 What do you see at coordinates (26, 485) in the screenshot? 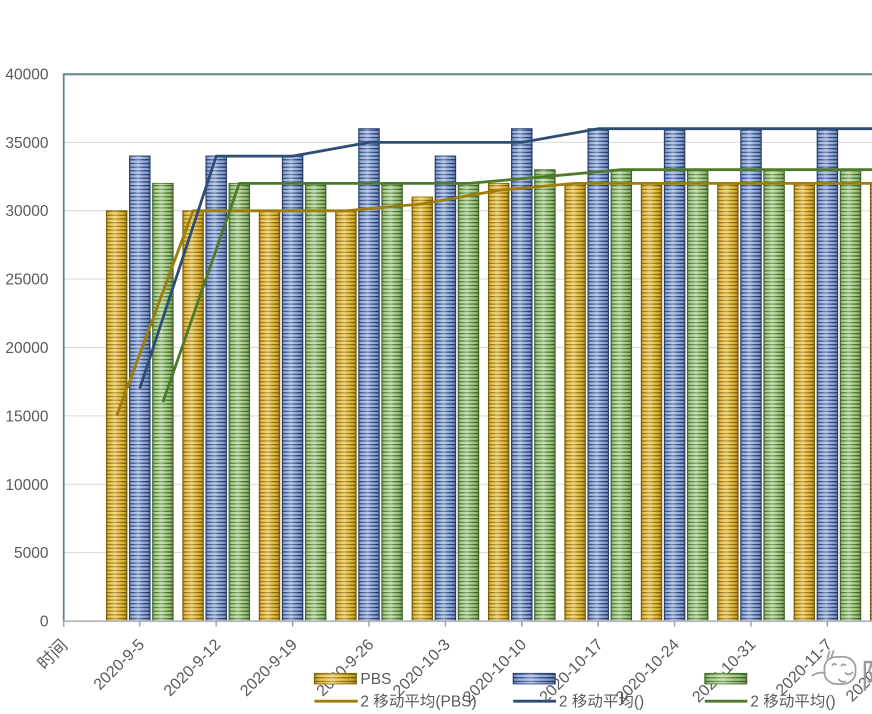
I see `svg-text: 10000` at bounding box center [26, 485].